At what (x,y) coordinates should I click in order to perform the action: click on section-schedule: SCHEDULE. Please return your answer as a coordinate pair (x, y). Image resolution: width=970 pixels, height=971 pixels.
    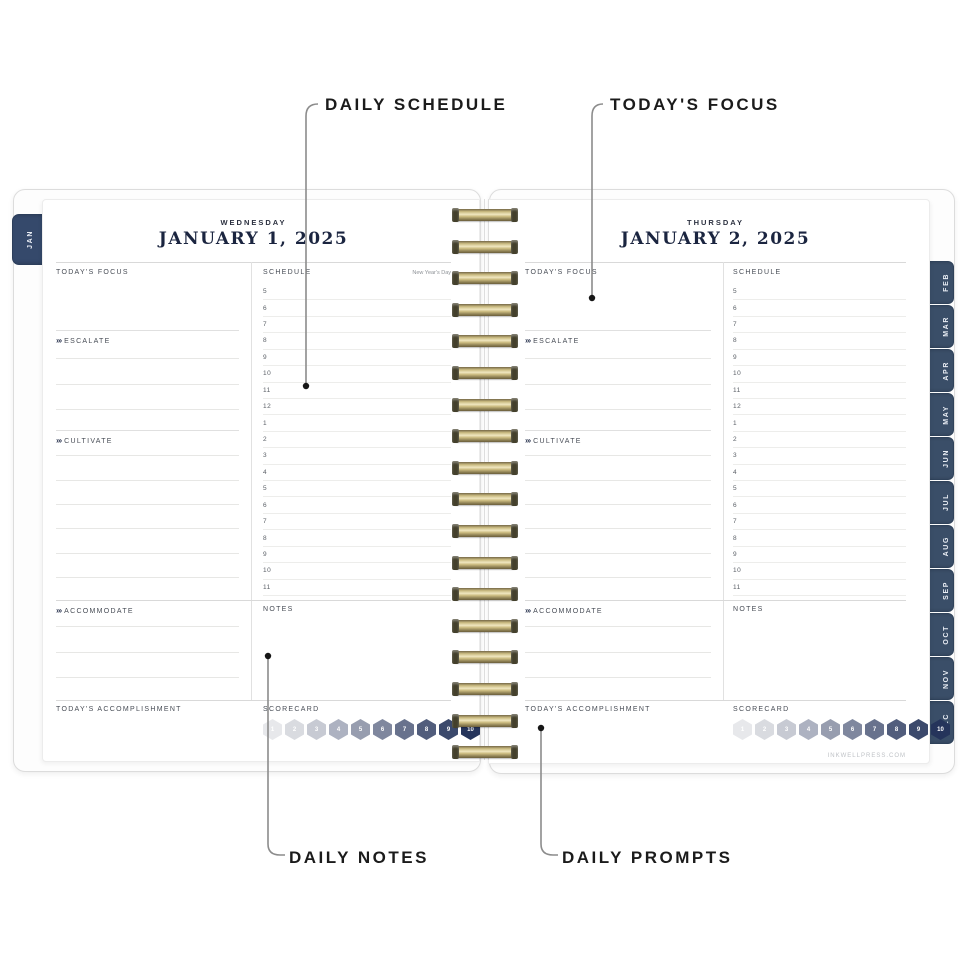
    Looking at the image, I should click on (287, 272).